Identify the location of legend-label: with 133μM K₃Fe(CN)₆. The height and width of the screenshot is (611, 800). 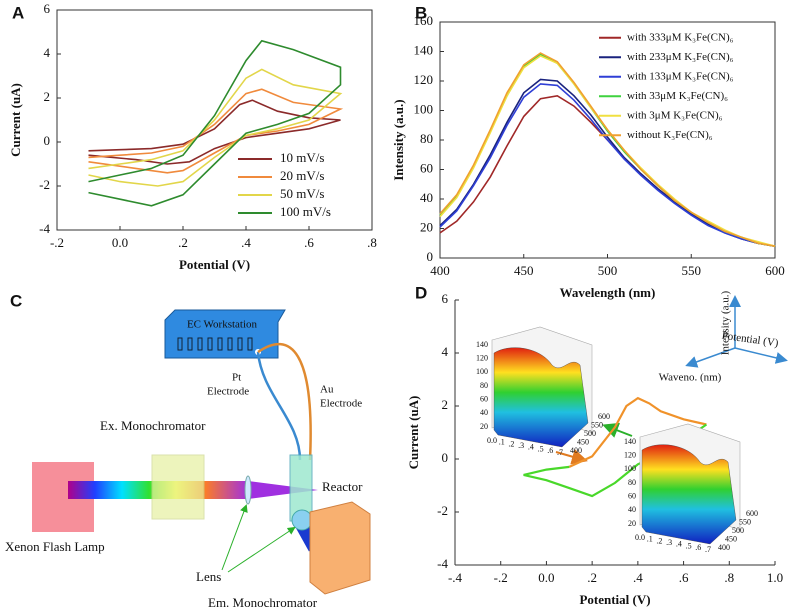
(680, 76).